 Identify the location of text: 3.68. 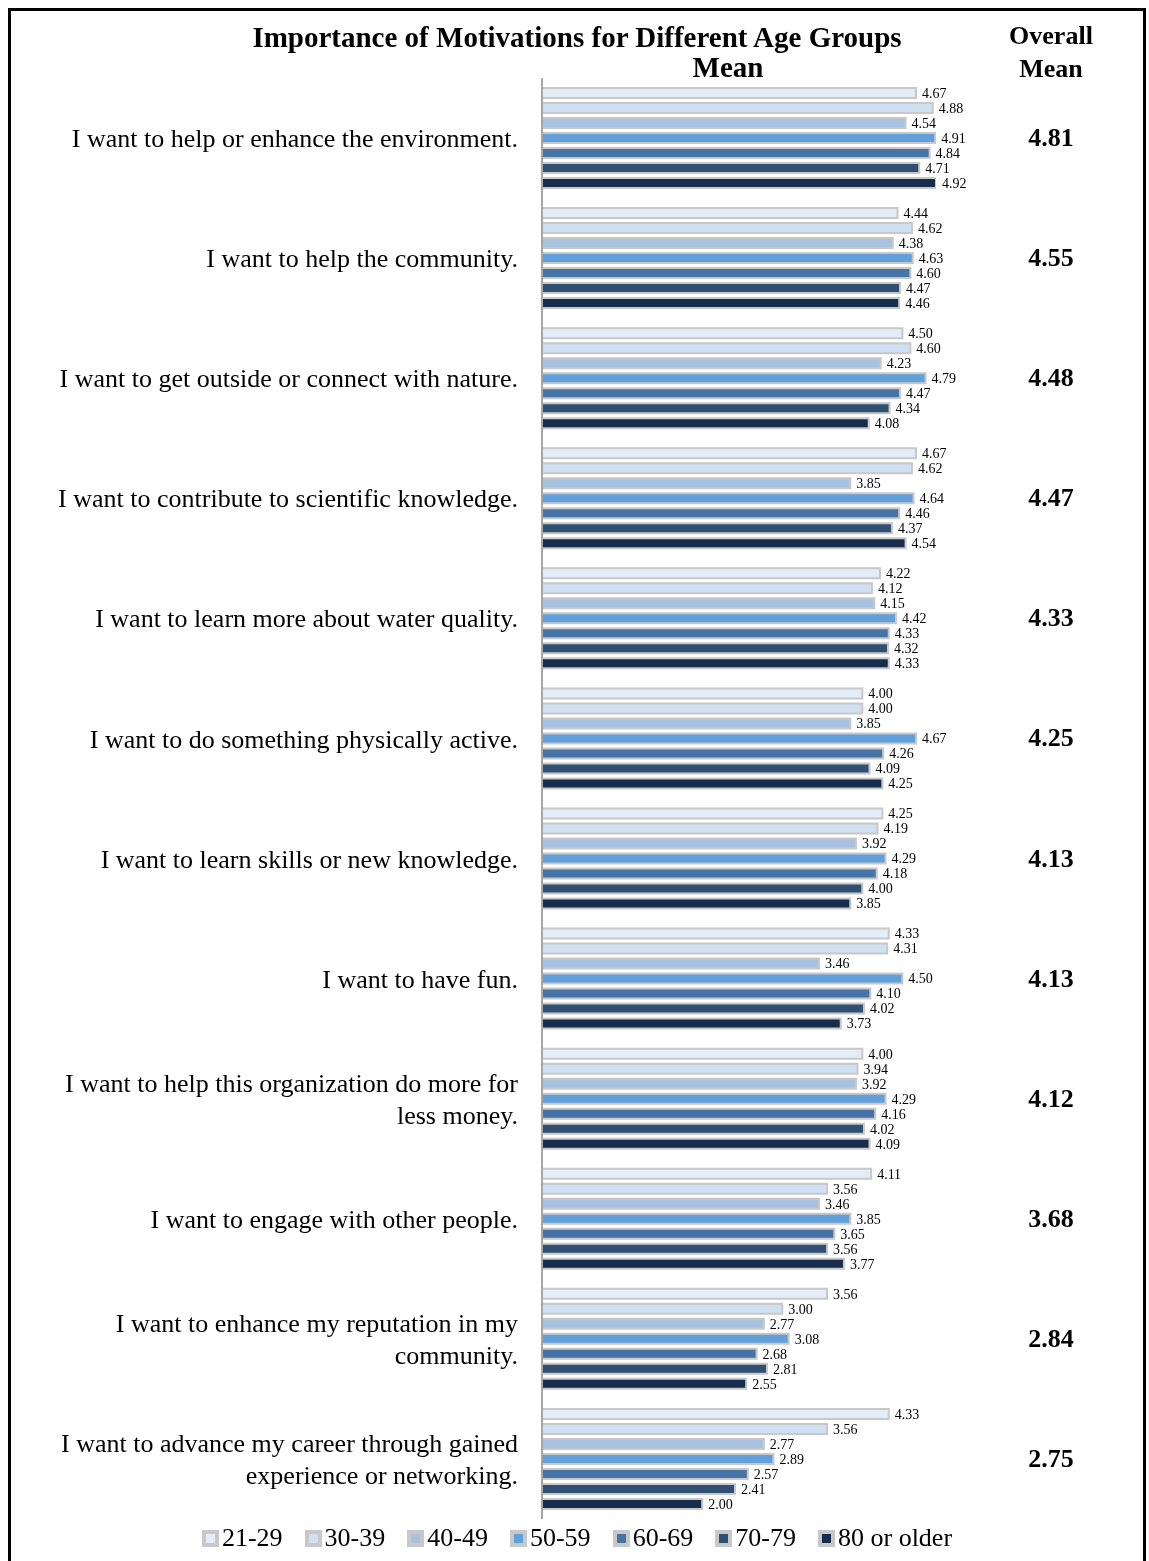
(1051, 1218).